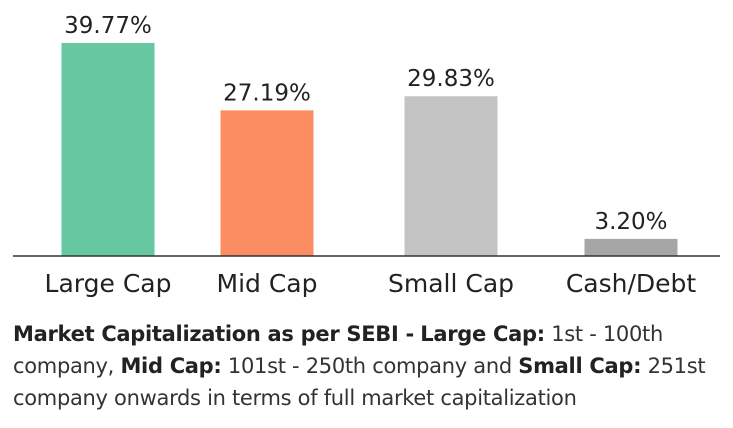 The height and width of the screenshot is (428, 733). Describe the element at coordinates (371, 283) in the screenshot. I see `category-labels-group: Large Cap Mid Cap Small Cap Cash/Debt` at that location.